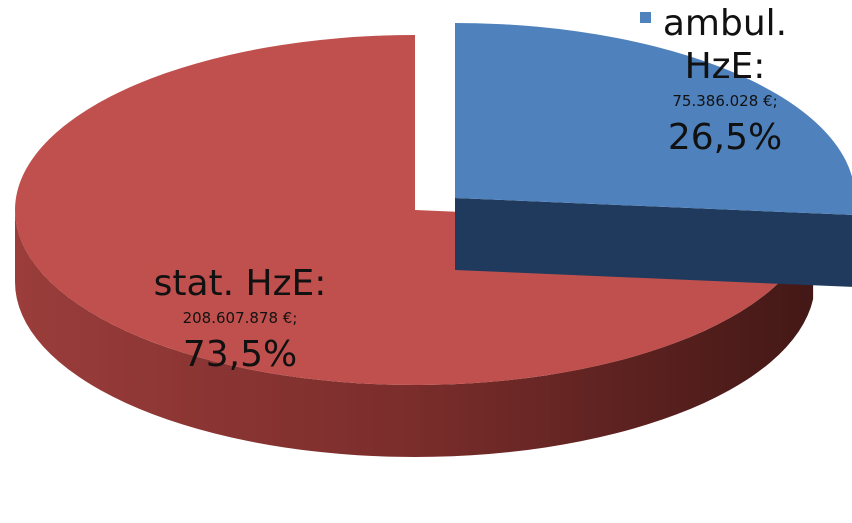  I want to click on value-label: 208.607.878 €;, so click(240, 318).